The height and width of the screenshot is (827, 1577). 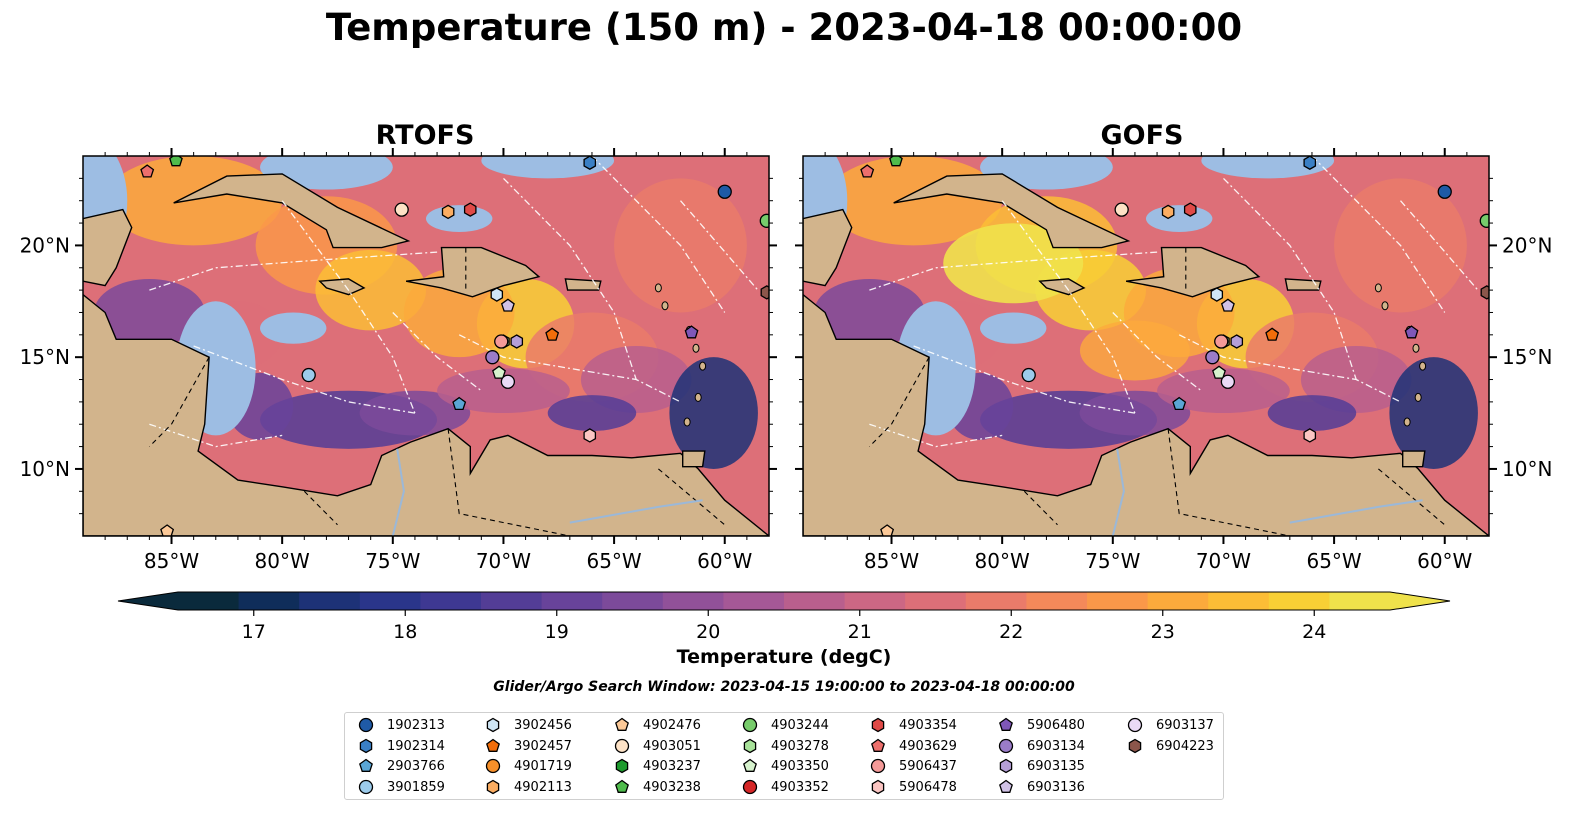 I want to click on legend-item: 6903134, so click(x=1040, y=746).